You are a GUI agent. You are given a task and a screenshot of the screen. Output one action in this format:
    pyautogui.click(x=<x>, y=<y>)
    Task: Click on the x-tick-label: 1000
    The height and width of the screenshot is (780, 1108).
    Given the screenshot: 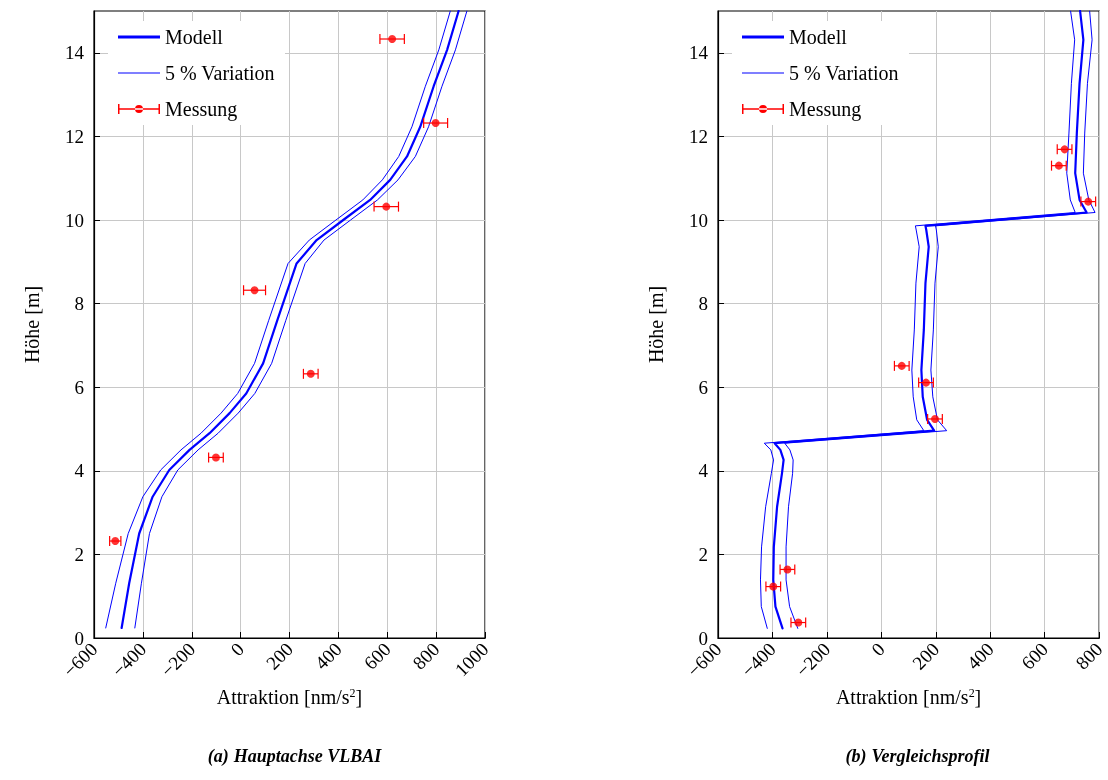 What is the action you would take?
    pyautogui.click(x=471, y=659)
    